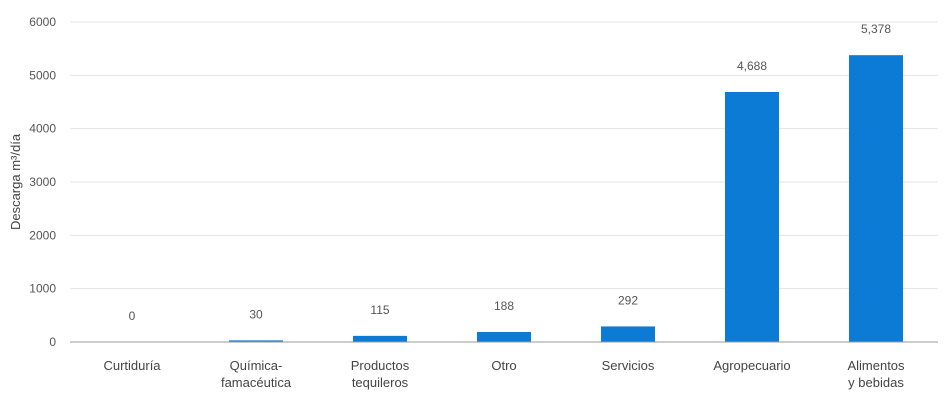 The image size is (948, 397). I want to click on x-category-label: Agropecuario, so click(751, 365).